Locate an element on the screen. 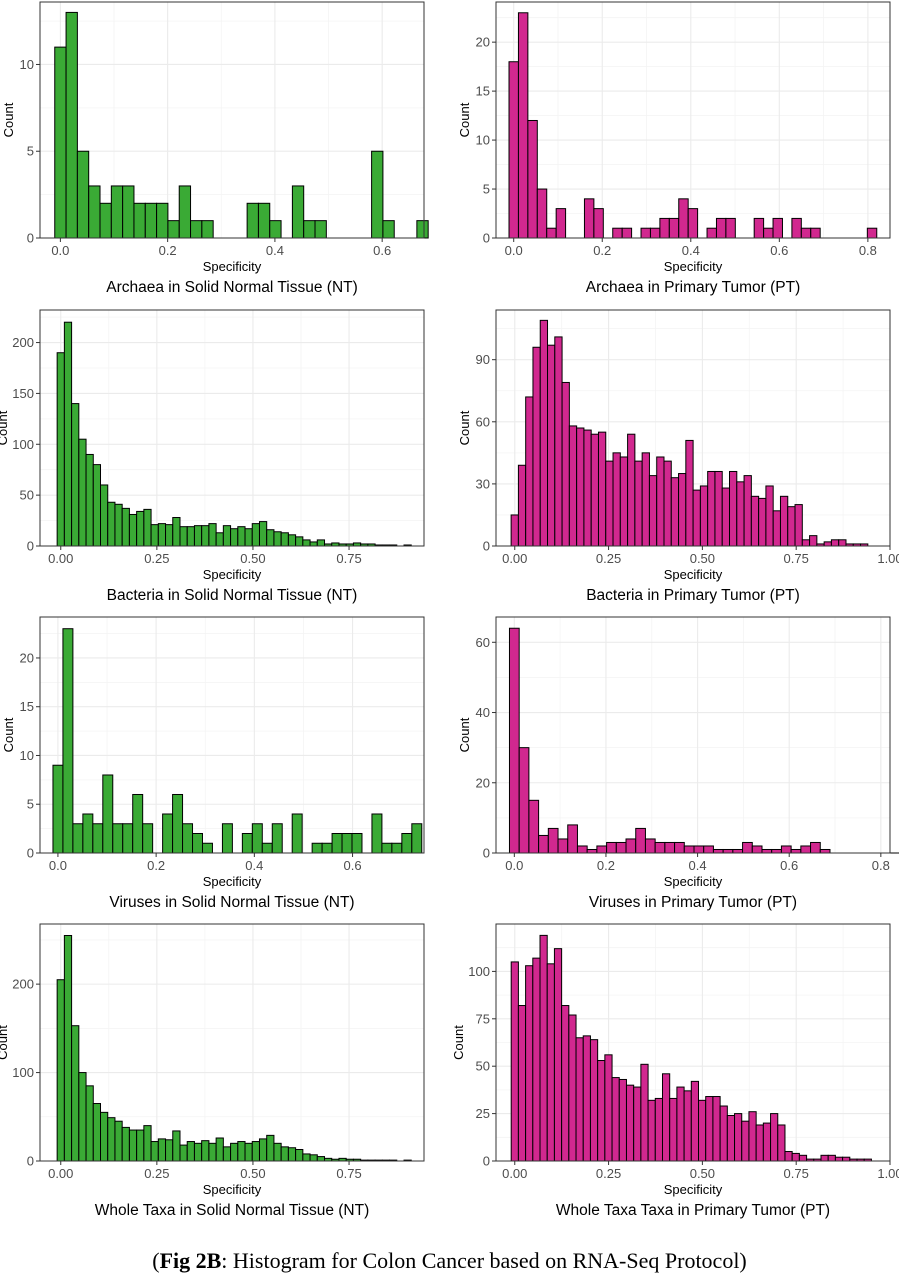 This screenshot has width=899, height=1280. x-tick-label: 0.75 is located at coordinates (348, 558).